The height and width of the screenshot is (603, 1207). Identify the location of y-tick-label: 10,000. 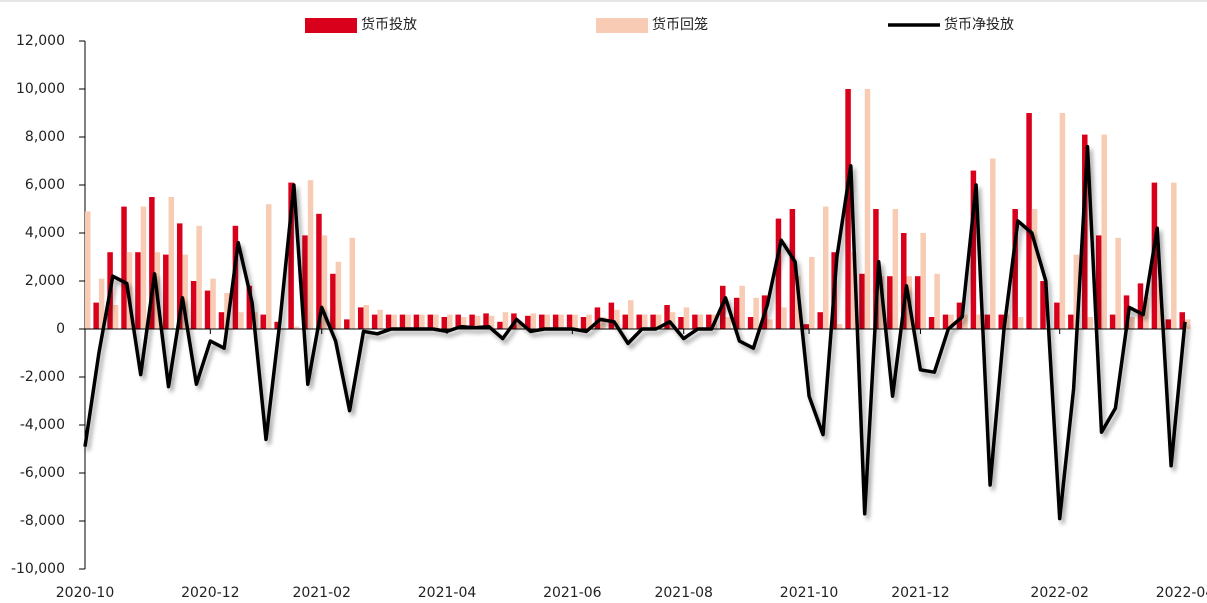
(40, 89).